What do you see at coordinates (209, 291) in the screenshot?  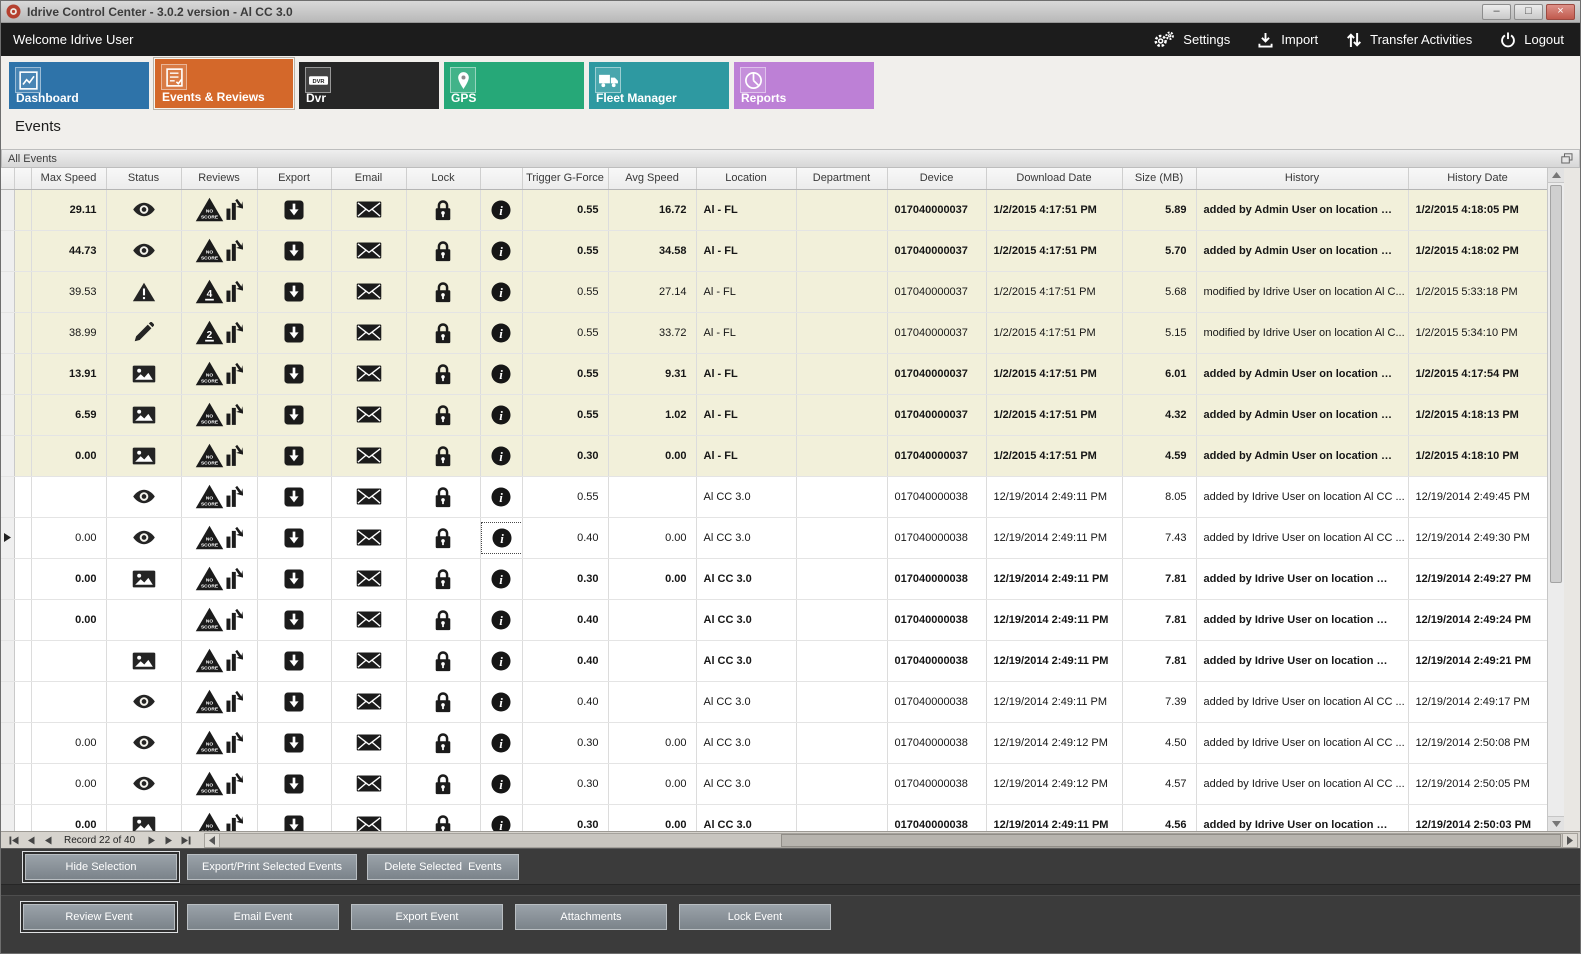 I see `score-triangle-icon: 4` at bounding box center [209, 291].